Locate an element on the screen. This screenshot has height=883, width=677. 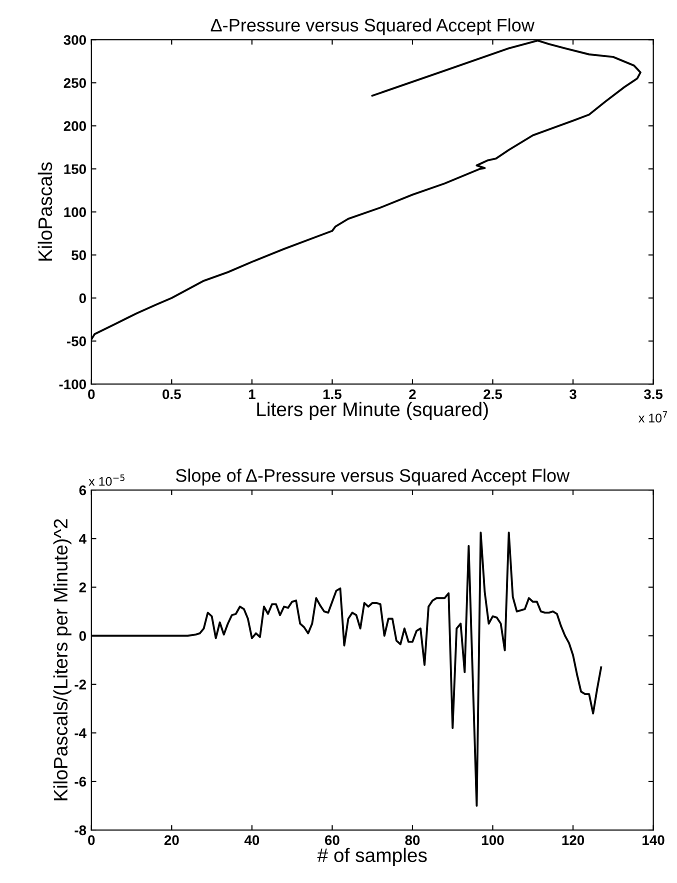
x-tick-label: 2.5 is located at coordinates (493, 394).